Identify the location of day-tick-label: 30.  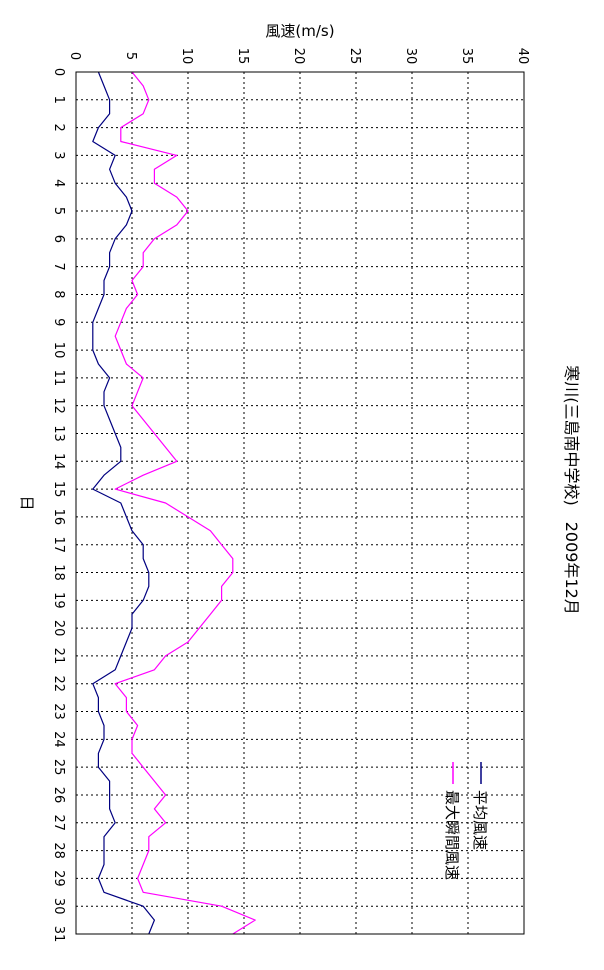
(58, 906).